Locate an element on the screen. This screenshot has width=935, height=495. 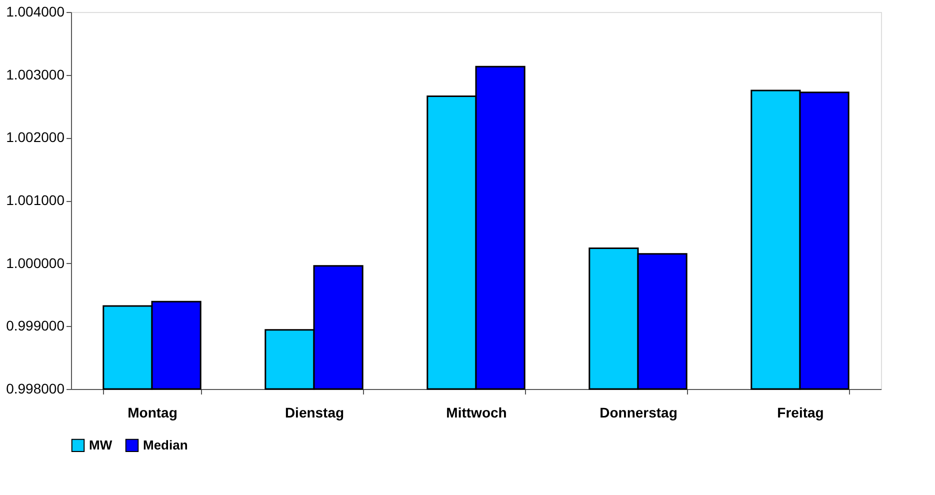
legend-label: MW is located at coordinates (101, 444).